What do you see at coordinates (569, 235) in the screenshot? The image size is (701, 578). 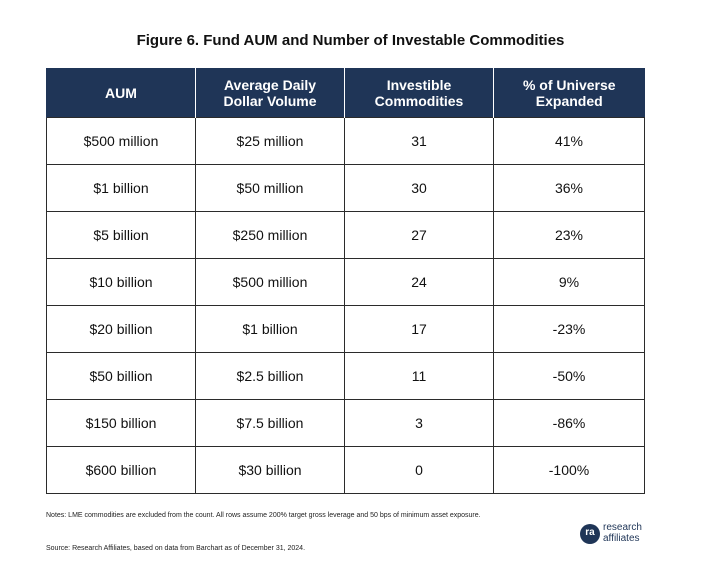 I see `table-cell-universe-expanded: 23%` at bounding box center [569, 235].